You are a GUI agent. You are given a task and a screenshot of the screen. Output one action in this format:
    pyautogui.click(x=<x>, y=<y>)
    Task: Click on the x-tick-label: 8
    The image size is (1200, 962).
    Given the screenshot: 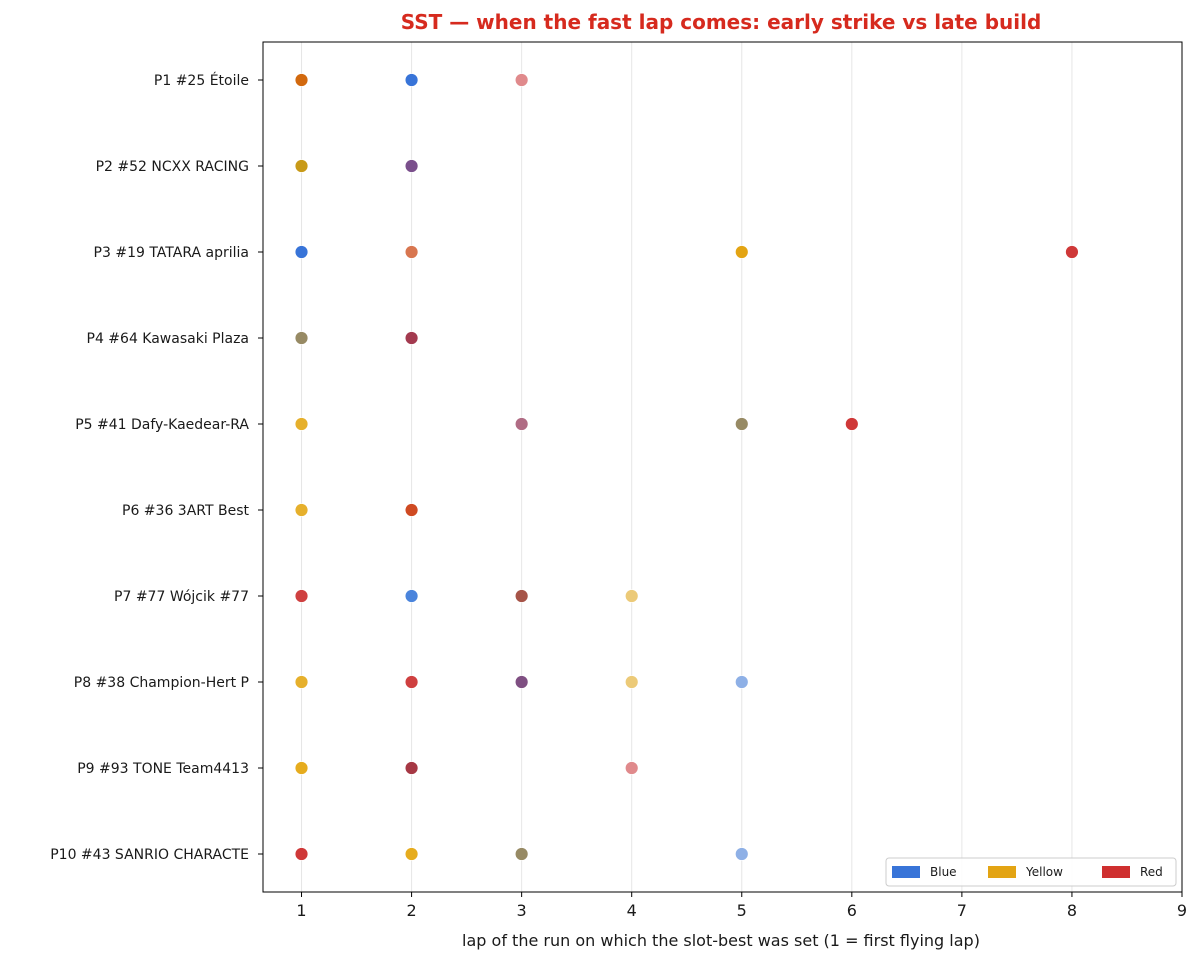 What is the action you would take?
    pyautogui.click(x=1072, y=910)
    